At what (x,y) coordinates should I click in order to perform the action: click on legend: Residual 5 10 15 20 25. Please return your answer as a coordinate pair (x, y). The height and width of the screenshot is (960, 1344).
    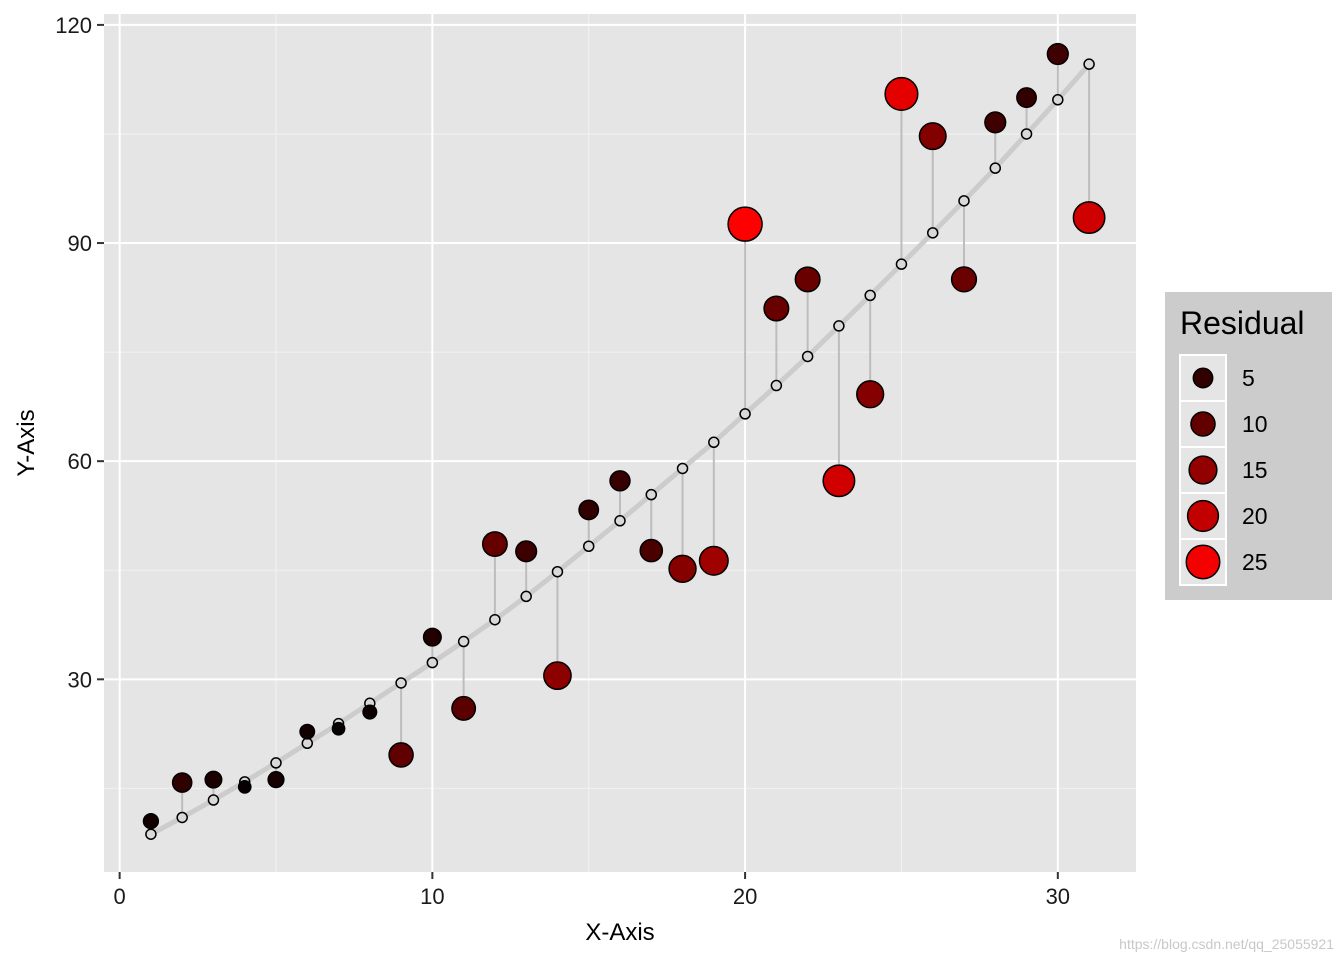
    Looking at the image, I should click on (1248, 446).